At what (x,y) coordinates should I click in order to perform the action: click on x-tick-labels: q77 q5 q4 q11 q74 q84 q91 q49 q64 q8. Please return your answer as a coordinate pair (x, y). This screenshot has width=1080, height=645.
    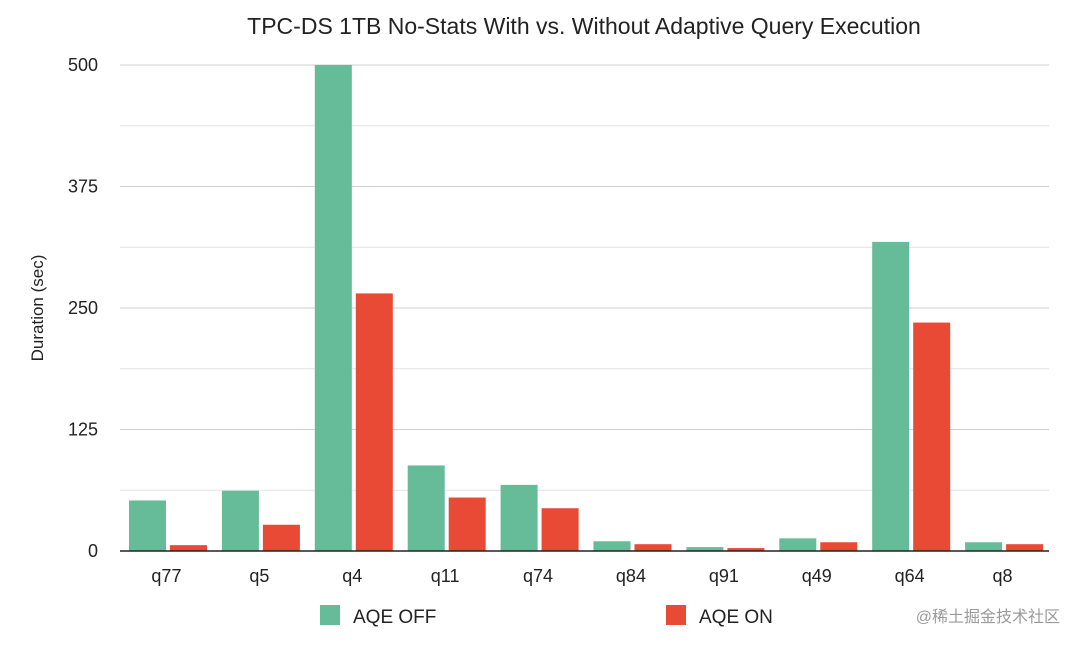
    Looking at the image, I should click on (581, 576).